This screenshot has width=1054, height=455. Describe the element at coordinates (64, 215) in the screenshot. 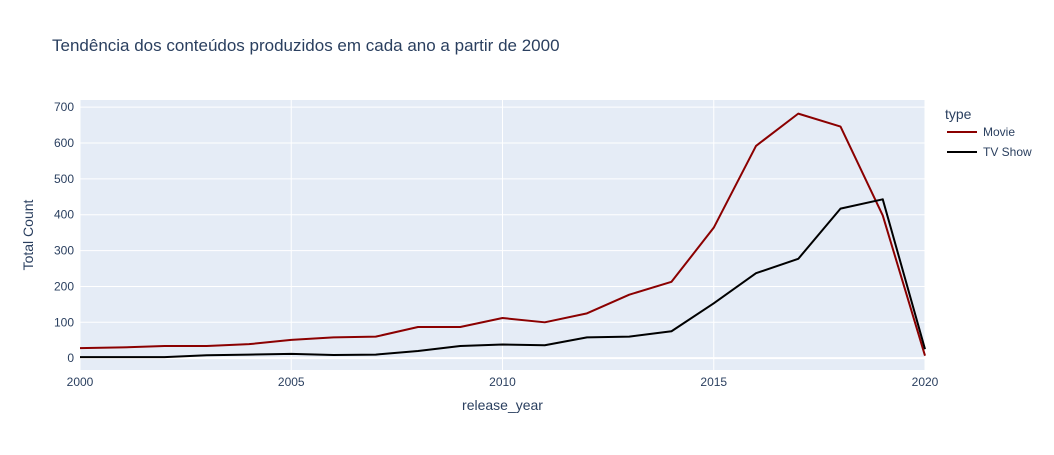

I see `y-tick-label: 400` at that location.